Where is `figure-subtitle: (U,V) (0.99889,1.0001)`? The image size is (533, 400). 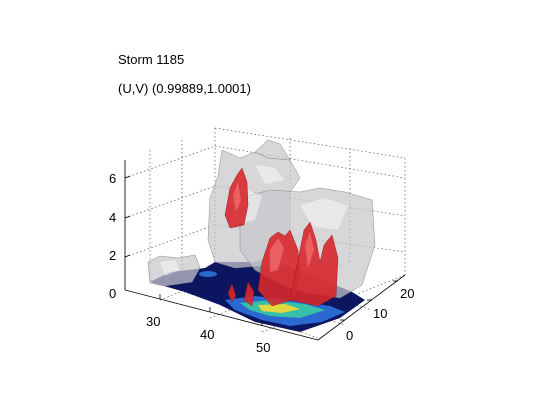
figure-subtitle: (U,V) (0.99889,1.0001) is located at coordinates (184, 88).